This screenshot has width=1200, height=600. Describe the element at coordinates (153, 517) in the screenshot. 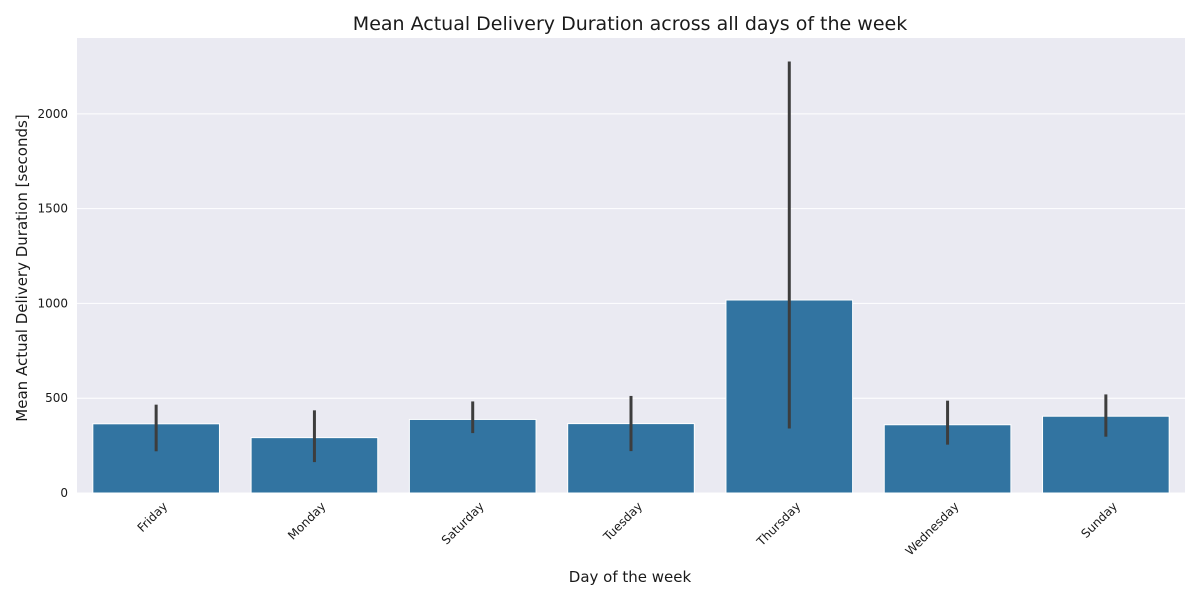

I see `x-tick-label: Friday` at that location.